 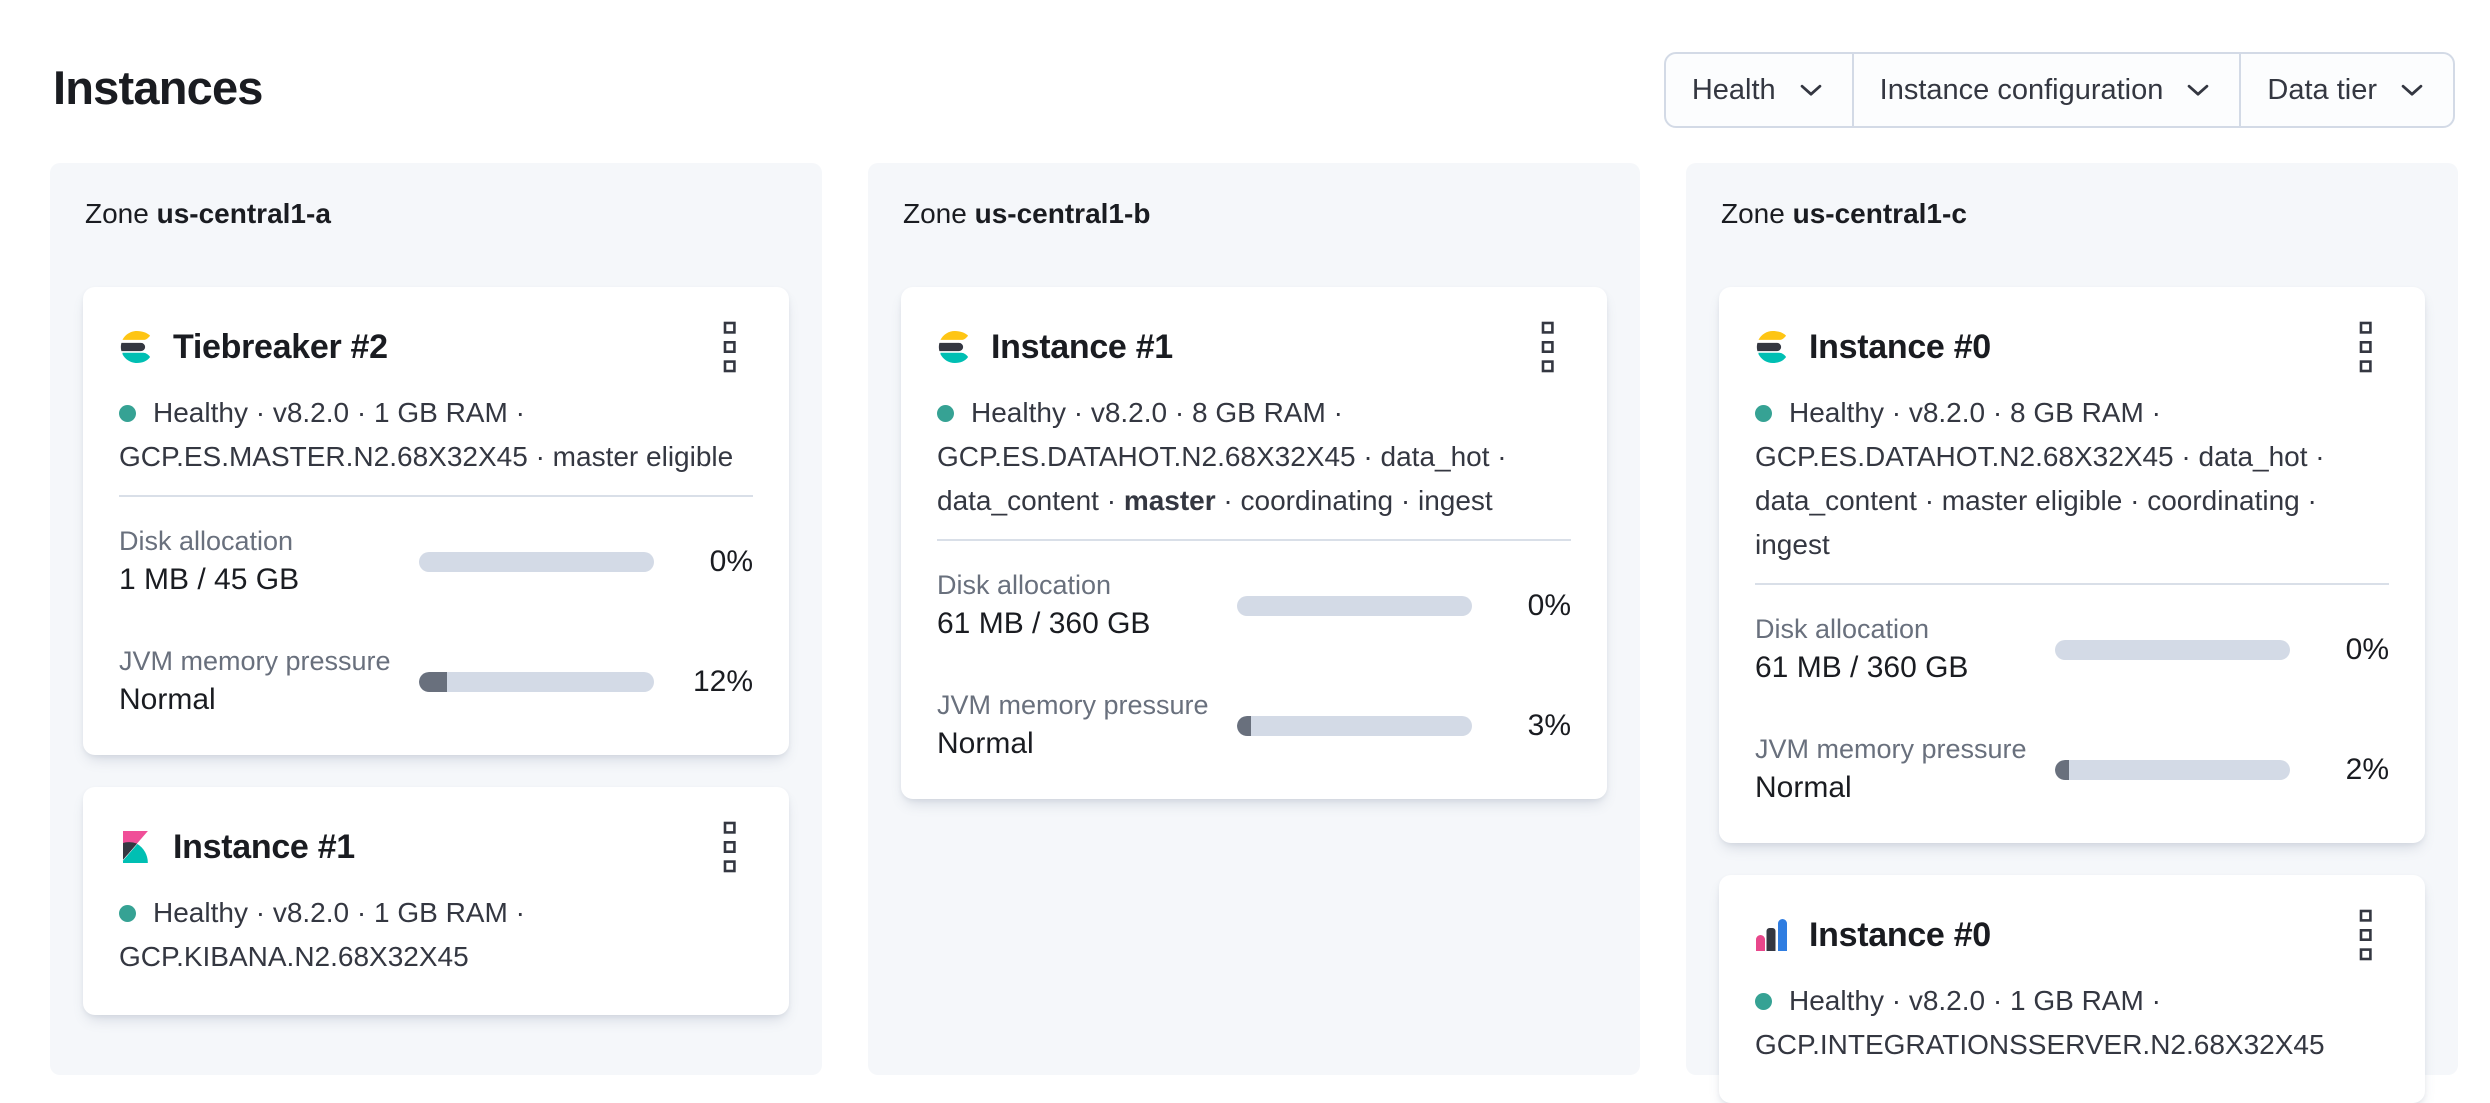 I want to click on zone-name: us-central1-a, so click(x=243, y=213).